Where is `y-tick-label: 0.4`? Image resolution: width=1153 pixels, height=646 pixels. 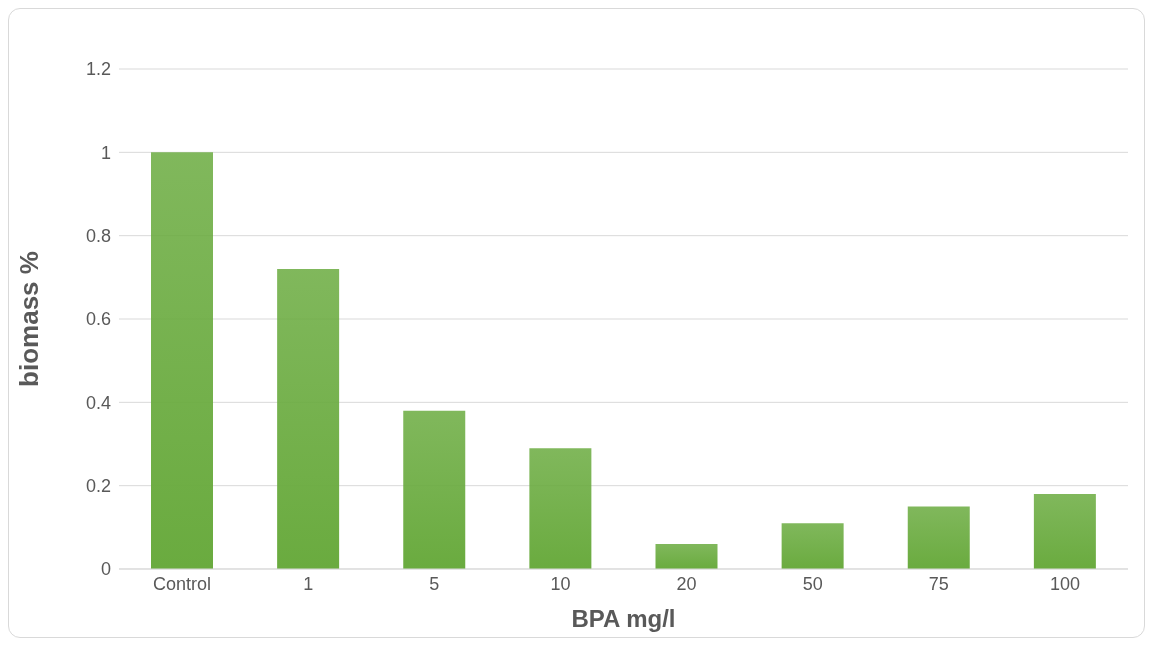
y-tick-label: 0.4 is located at coordinates (98, 402).